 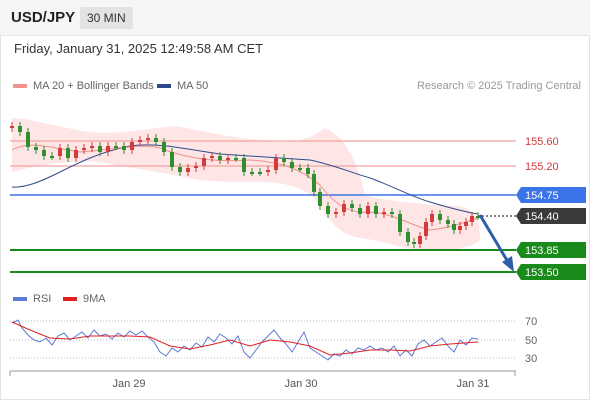 What do you see at coordinates (106, 18) in the screenshot?
I see `timeframe-button: 30 MIN` at bounding box center [106, 18].